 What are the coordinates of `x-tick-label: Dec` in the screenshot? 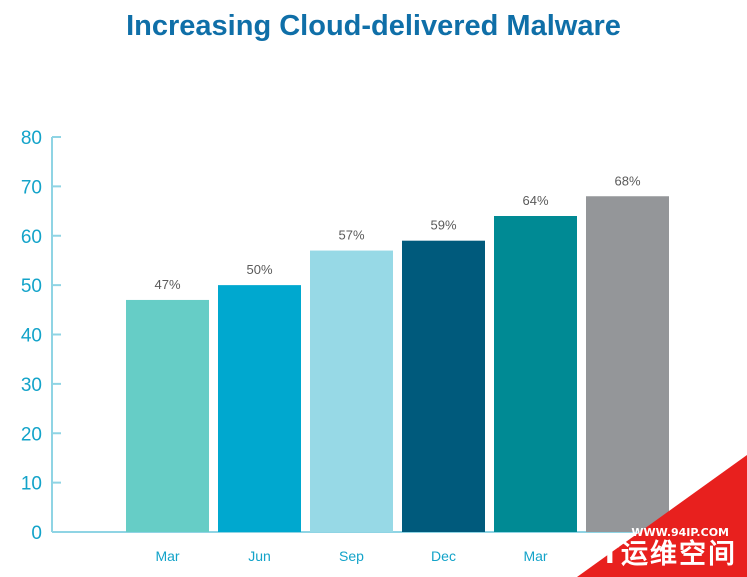 It's located at (443, 556).